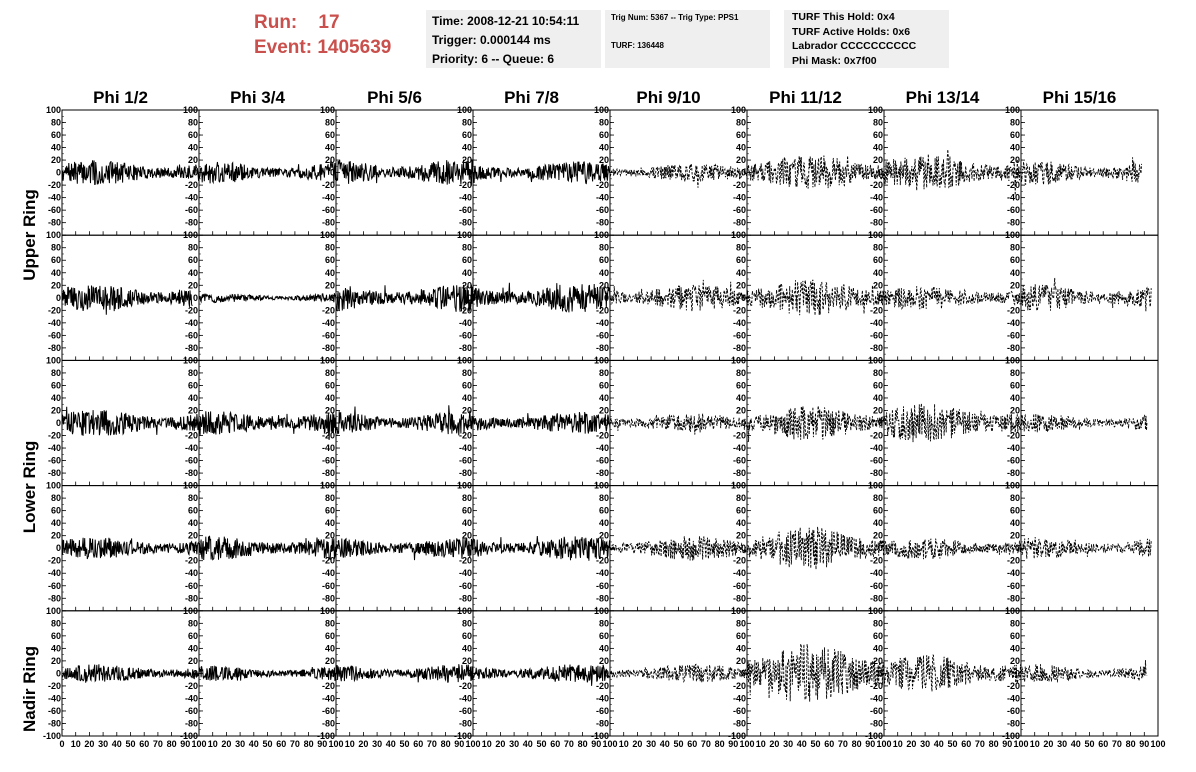 The image size is (1196, 772). Describe the element at coordinates (675, 17) in the screenshot. I see `trig-num-text: Trig Num: 5367 -- Trig Type: PPS1` at that location.